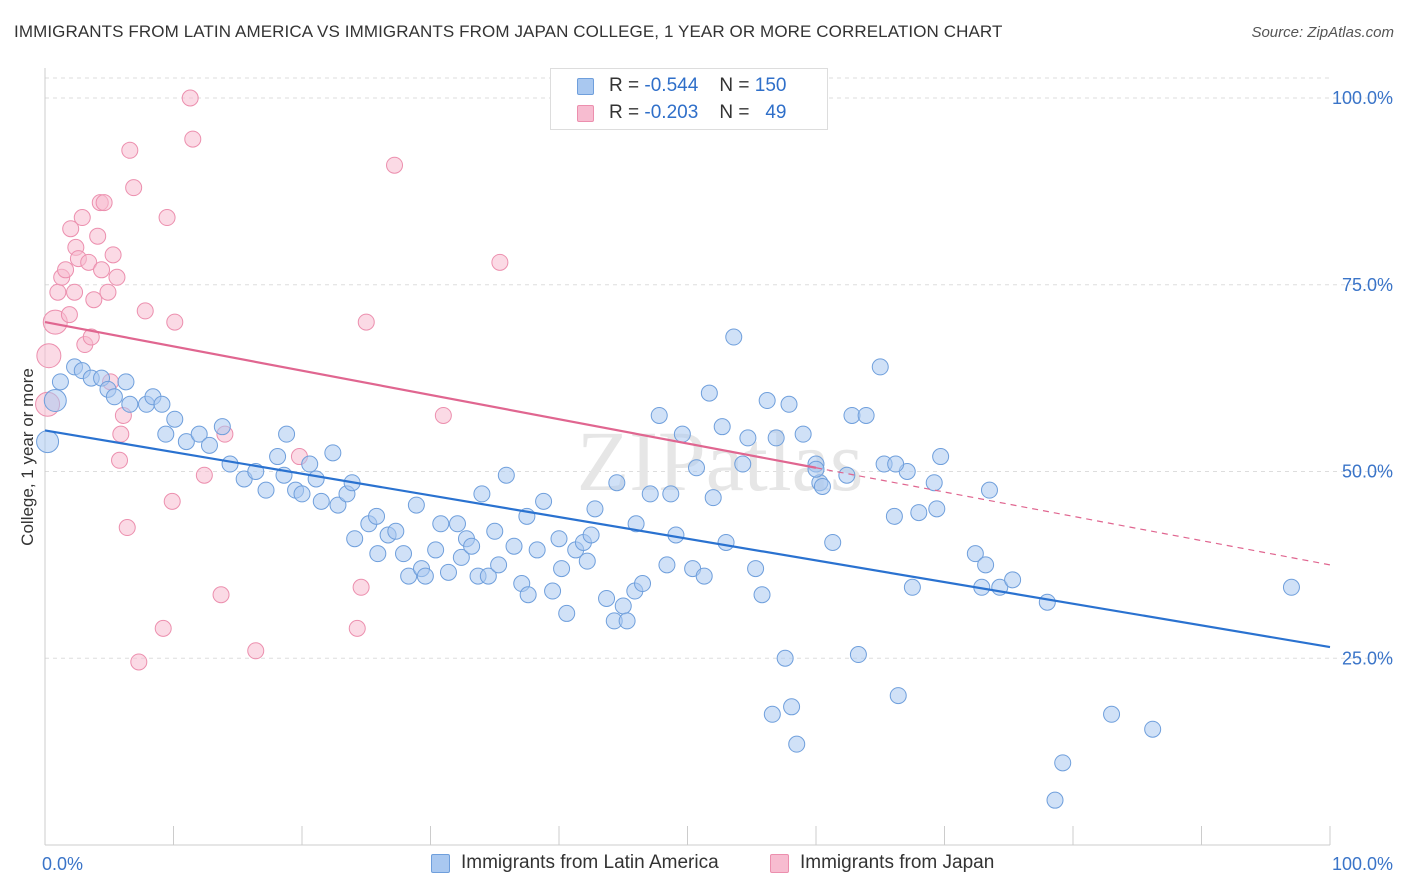 Image resolution: width=1406 pixels, height=892 pixels. I want to click on legend-r-value: -0.544, so click(671, 85).